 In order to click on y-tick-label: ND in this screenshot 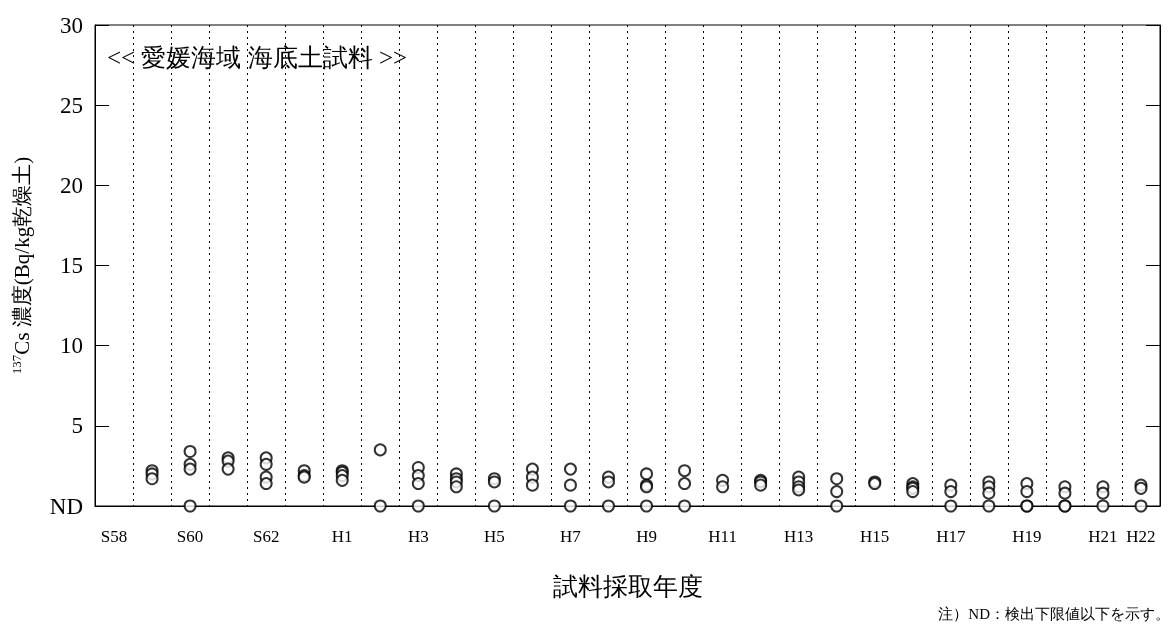, I will do `click(66, 506)`.